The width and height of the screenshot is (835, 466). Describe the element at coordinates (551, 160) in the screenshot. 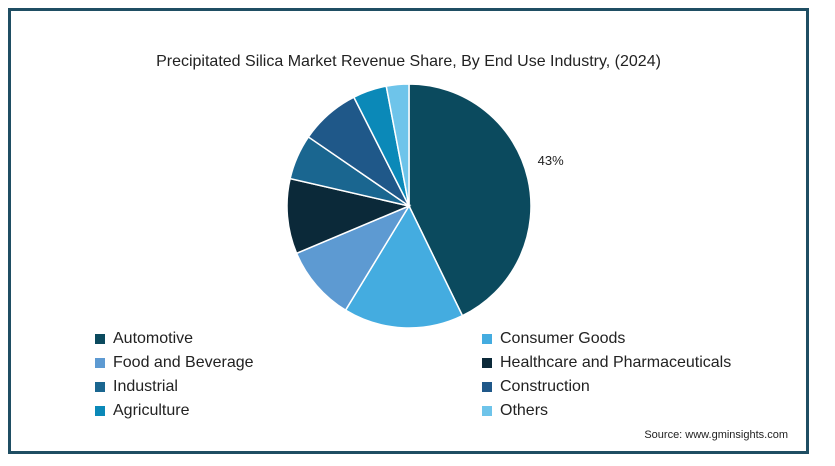

I see `data-label-automotive: 43%` at that location.